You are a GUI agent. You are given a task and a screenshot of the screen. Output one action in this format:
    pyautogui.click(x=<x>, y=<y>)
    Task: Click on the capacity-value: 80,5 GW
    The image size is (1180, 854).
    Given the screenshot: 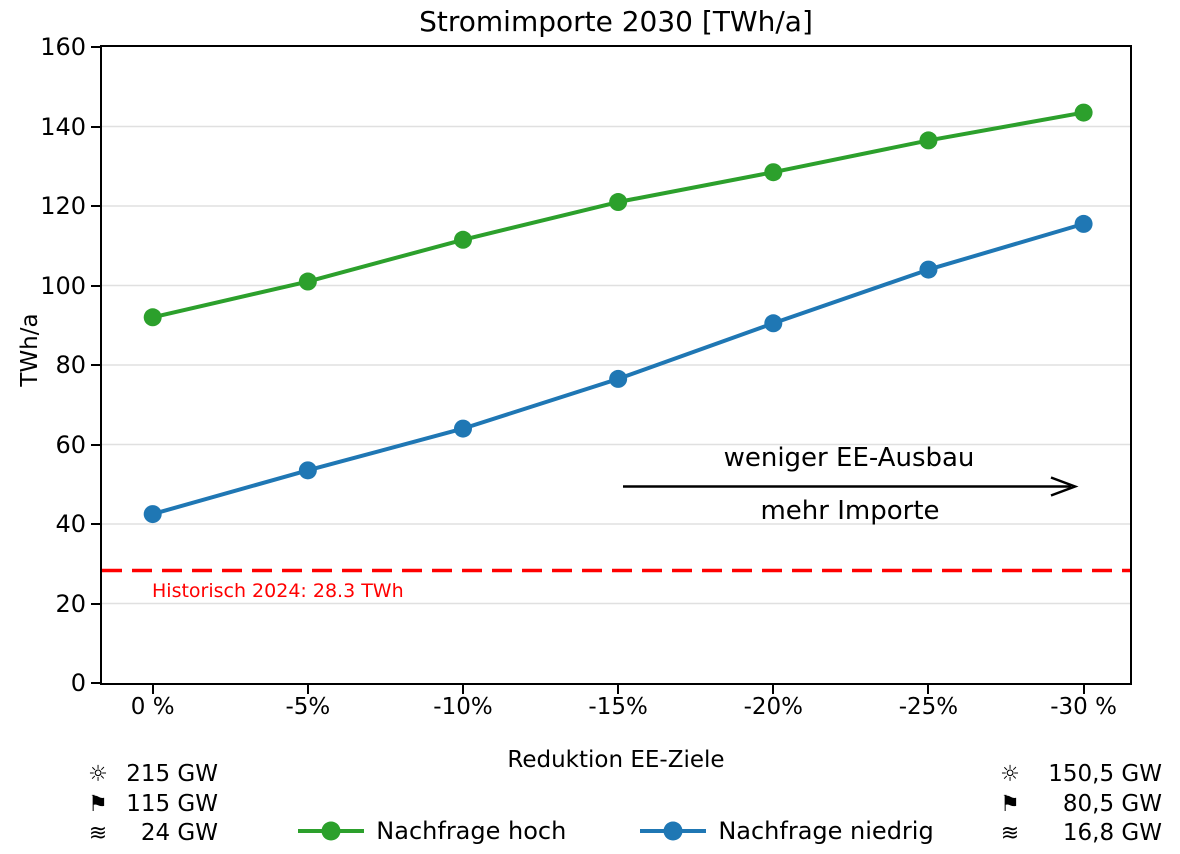 What is the action you would take?
    pyautogui.click(x=1112, y=803)
    